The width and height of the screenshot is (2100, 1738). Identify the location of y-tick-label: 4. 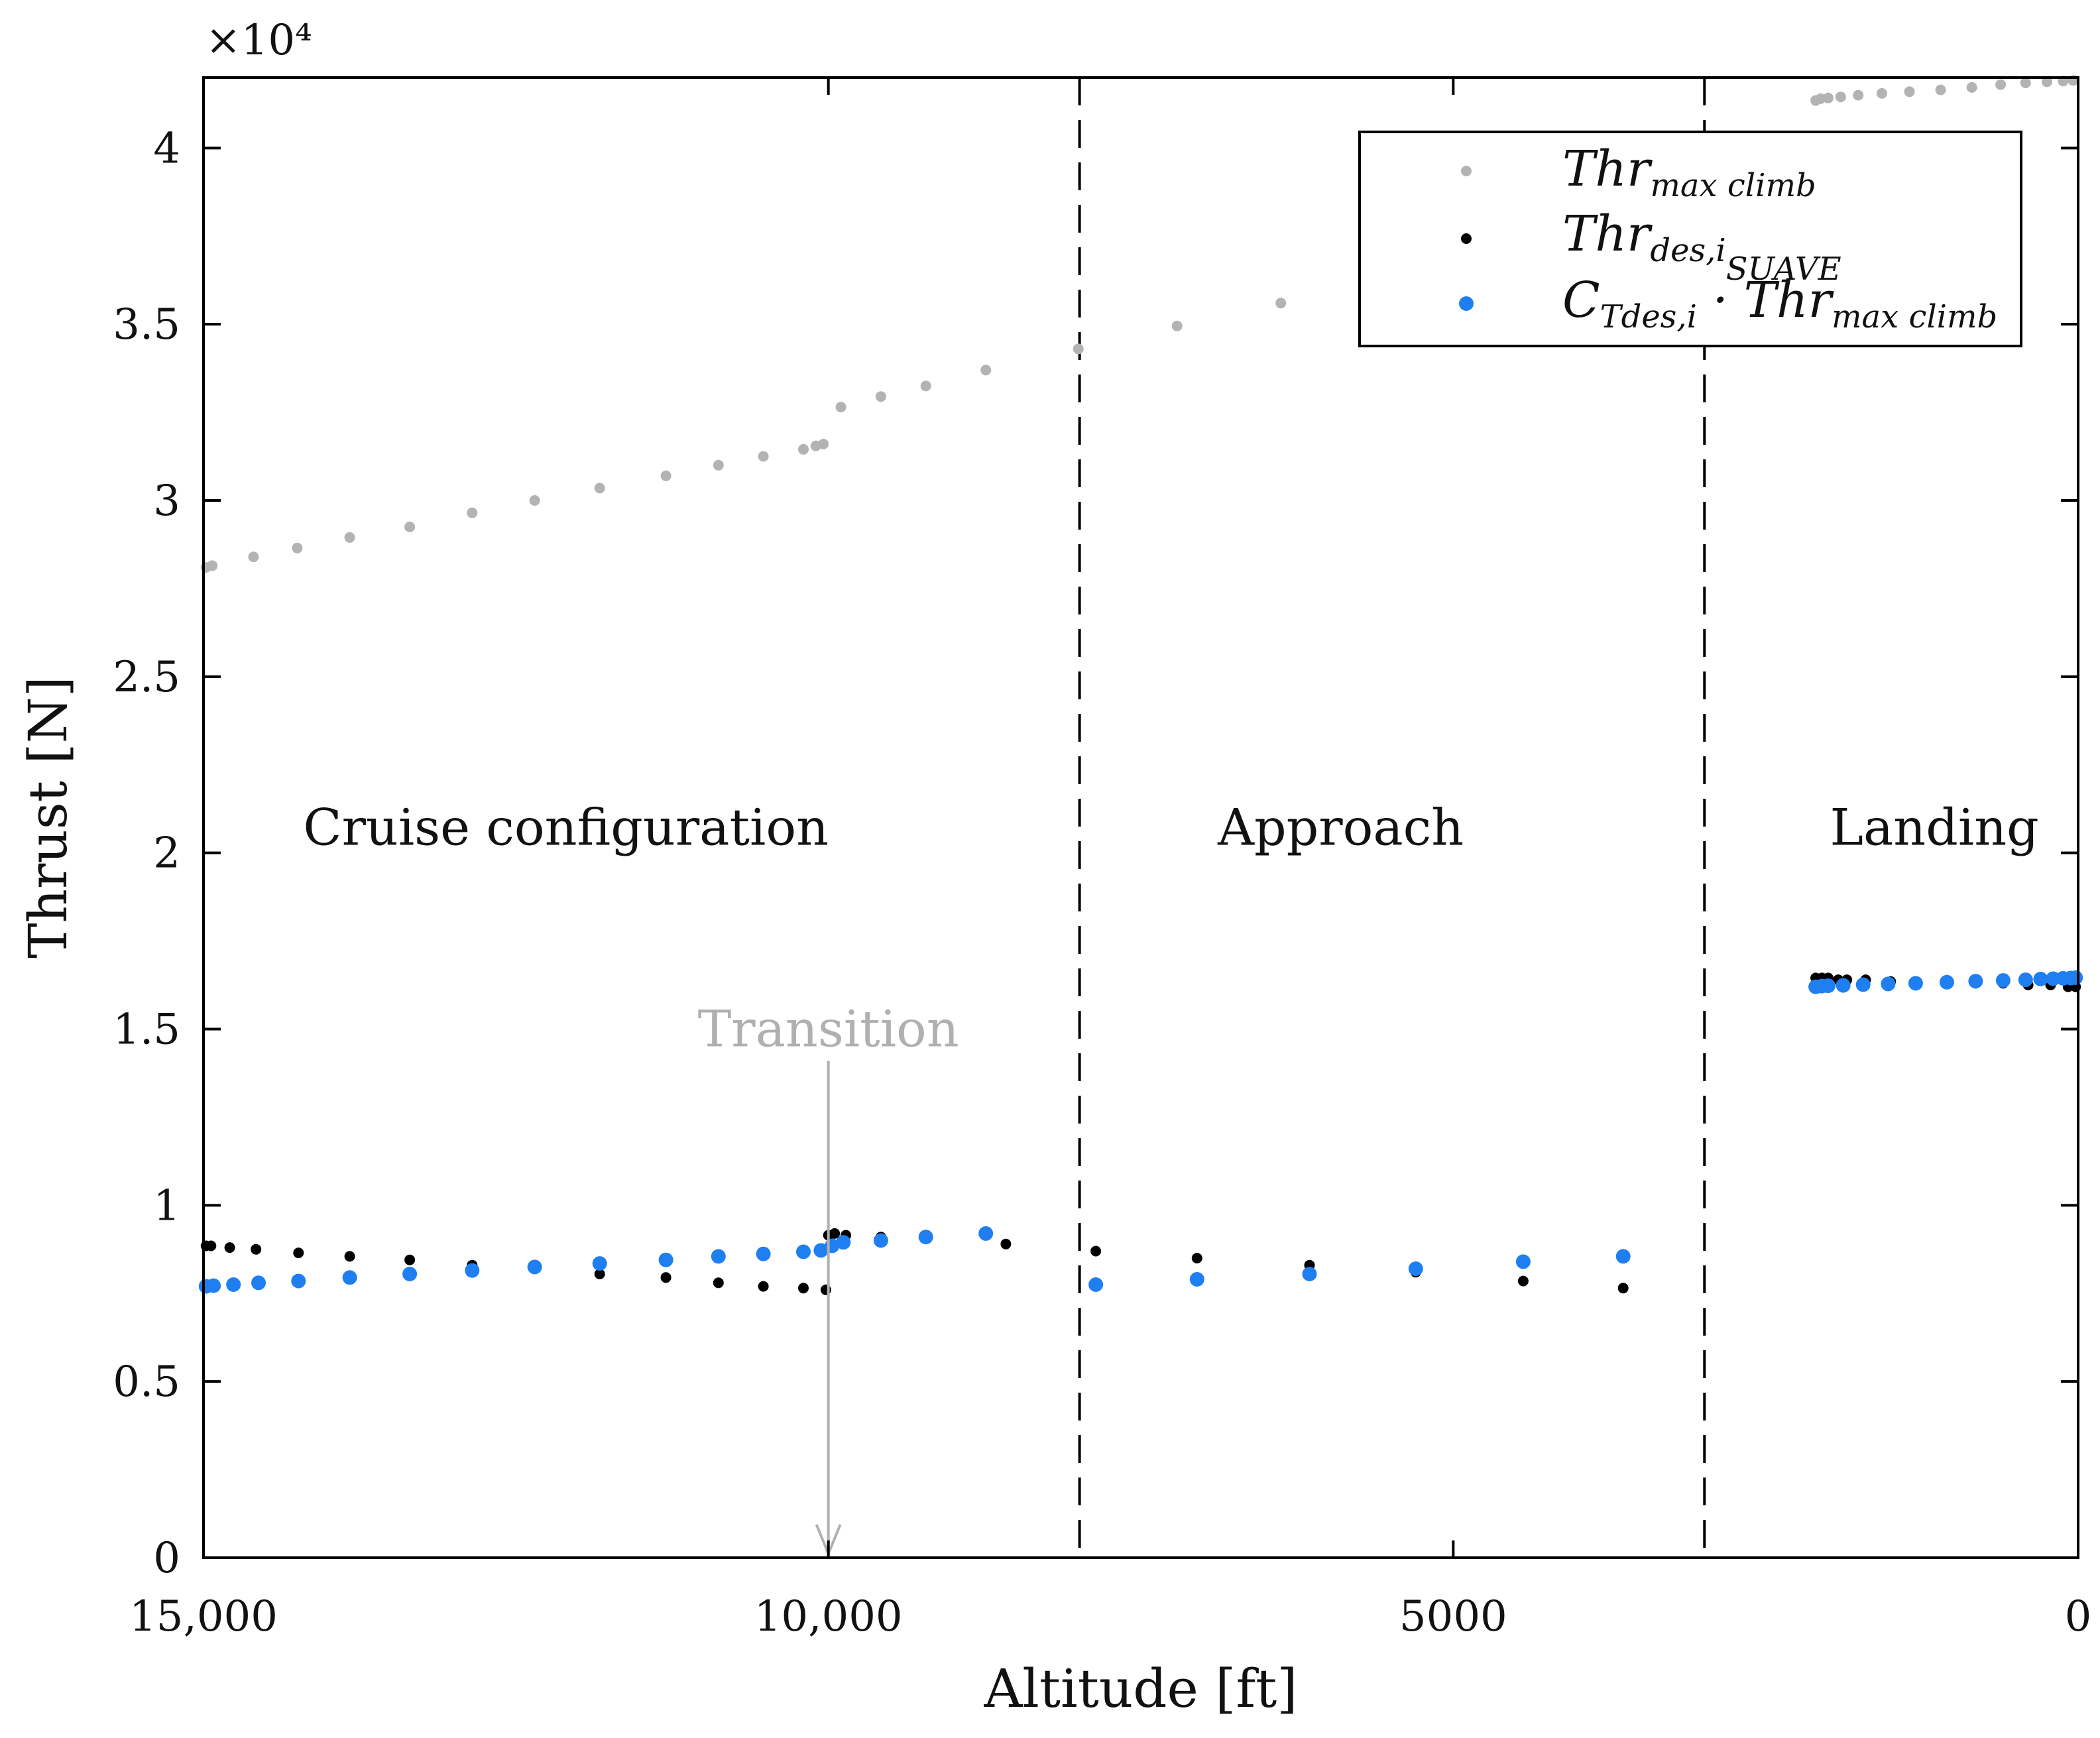
(166, 148).